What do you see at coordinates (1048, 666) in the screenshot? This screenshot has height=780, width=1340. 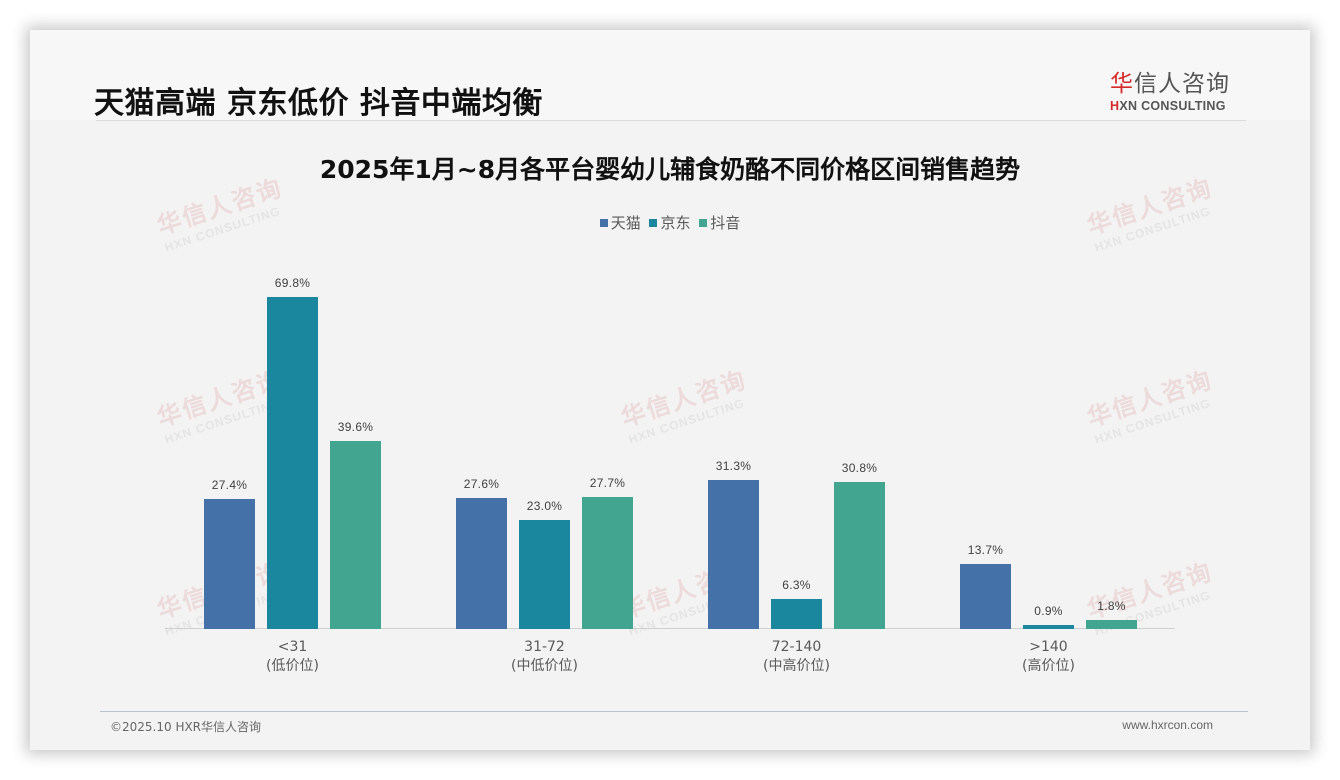 I see `price-tier: (高价位)` at bounding box center [1048, 666].